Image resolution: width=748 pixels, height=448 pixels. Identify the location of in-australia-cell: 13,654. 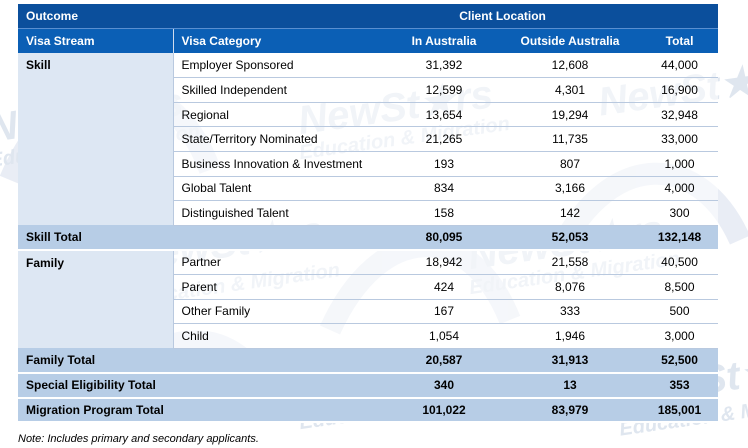
(444, 115).